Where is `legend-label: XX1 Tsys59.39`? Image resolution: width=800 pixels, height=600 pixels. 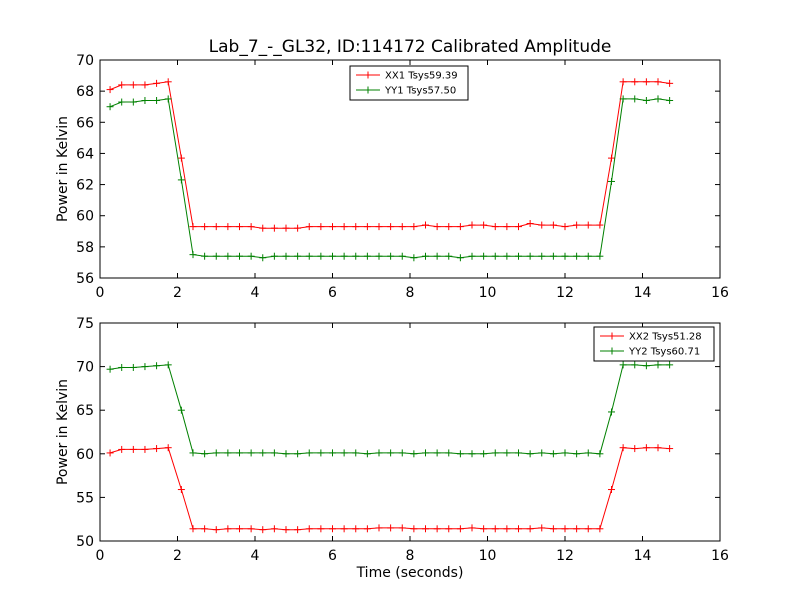 legend-label: XX1 Tsys59.39 is located at coordinates (421, 76).